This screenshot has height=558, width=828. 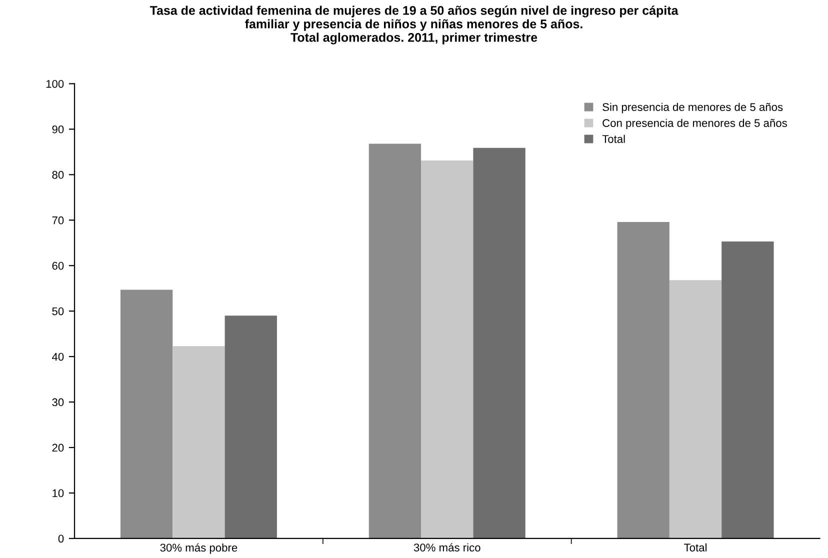 What do you see at coordinates (613, 138) in the screenshot?
I see `legend-label: Total` at bounding box center [613, 138].